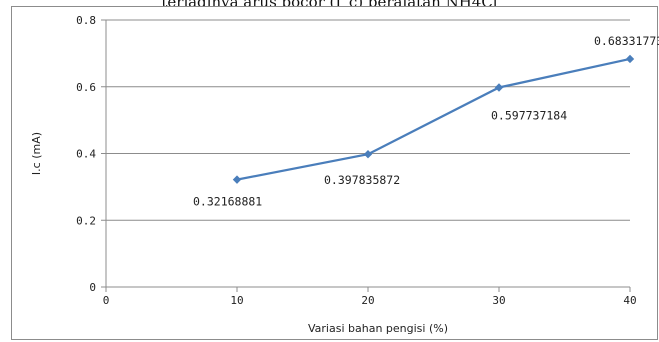 This screenshot has height=342, width=659. What do you see at coordinates (86, 87) in the screenshot?
I see `y-tick-label: 0.6` at bounding box center [86, 87].